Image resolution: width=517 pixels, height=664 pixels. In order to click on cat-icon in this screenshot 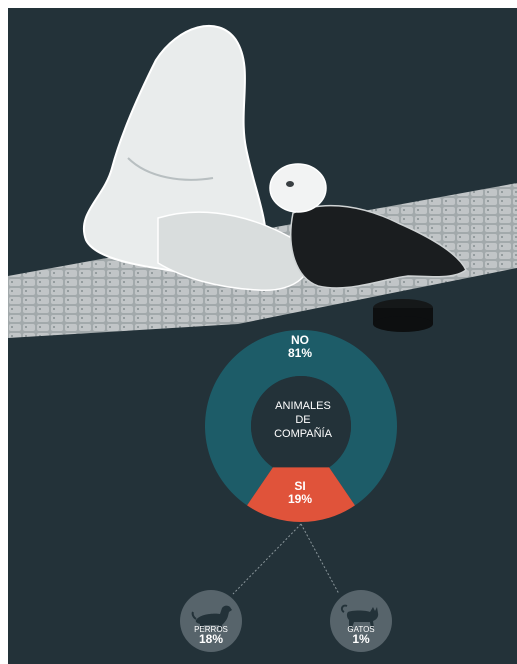, I will do `click(359, 616)`.